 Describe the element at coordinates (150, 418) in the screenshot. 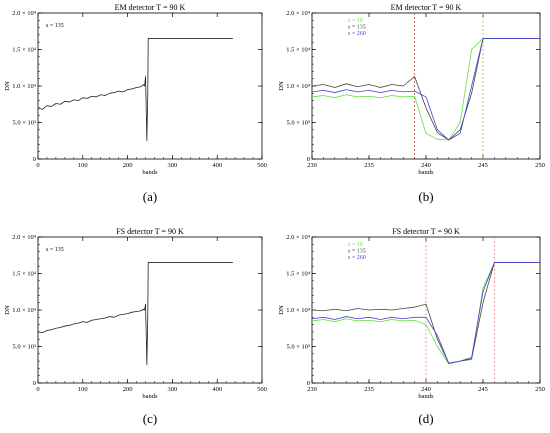

I see `panel-caption: (c)` at that location.